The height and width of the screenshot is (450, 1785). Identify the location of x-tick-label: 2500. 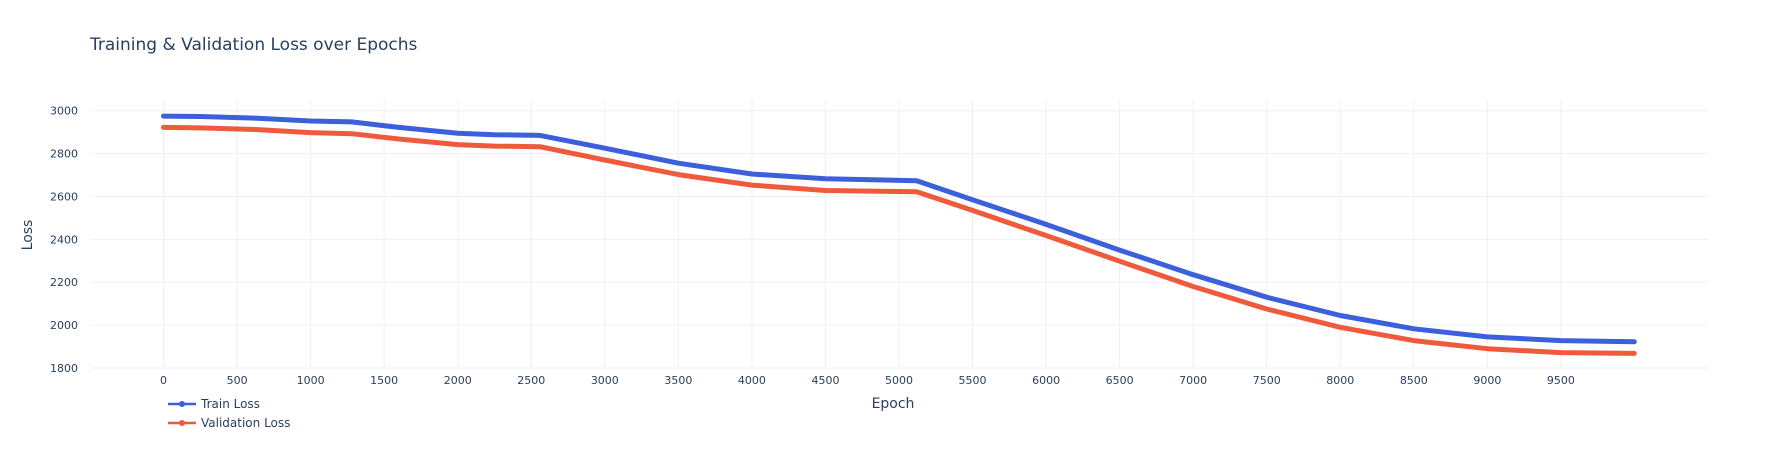
(531, 380).